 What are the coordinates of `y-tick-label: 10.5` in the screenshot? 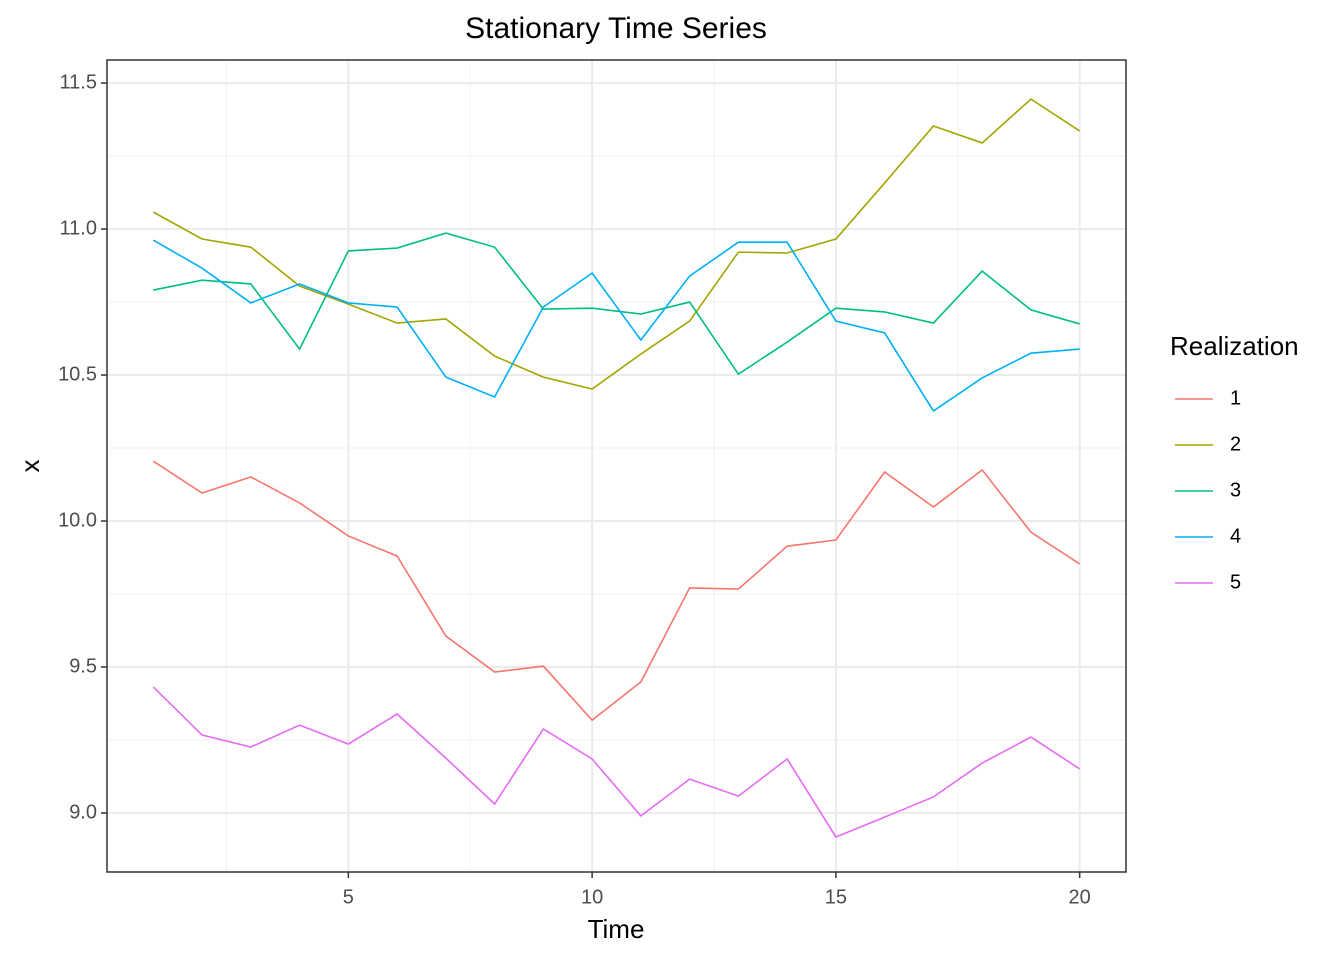 It's located at (77, 374).